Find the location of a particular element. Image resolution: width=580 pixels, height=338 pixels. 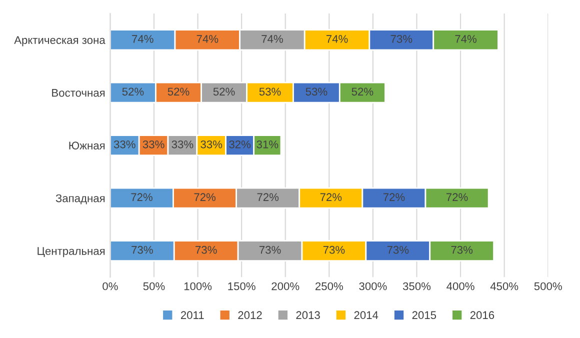

x-tick-label: 350% is located at coordinates (416, 286).